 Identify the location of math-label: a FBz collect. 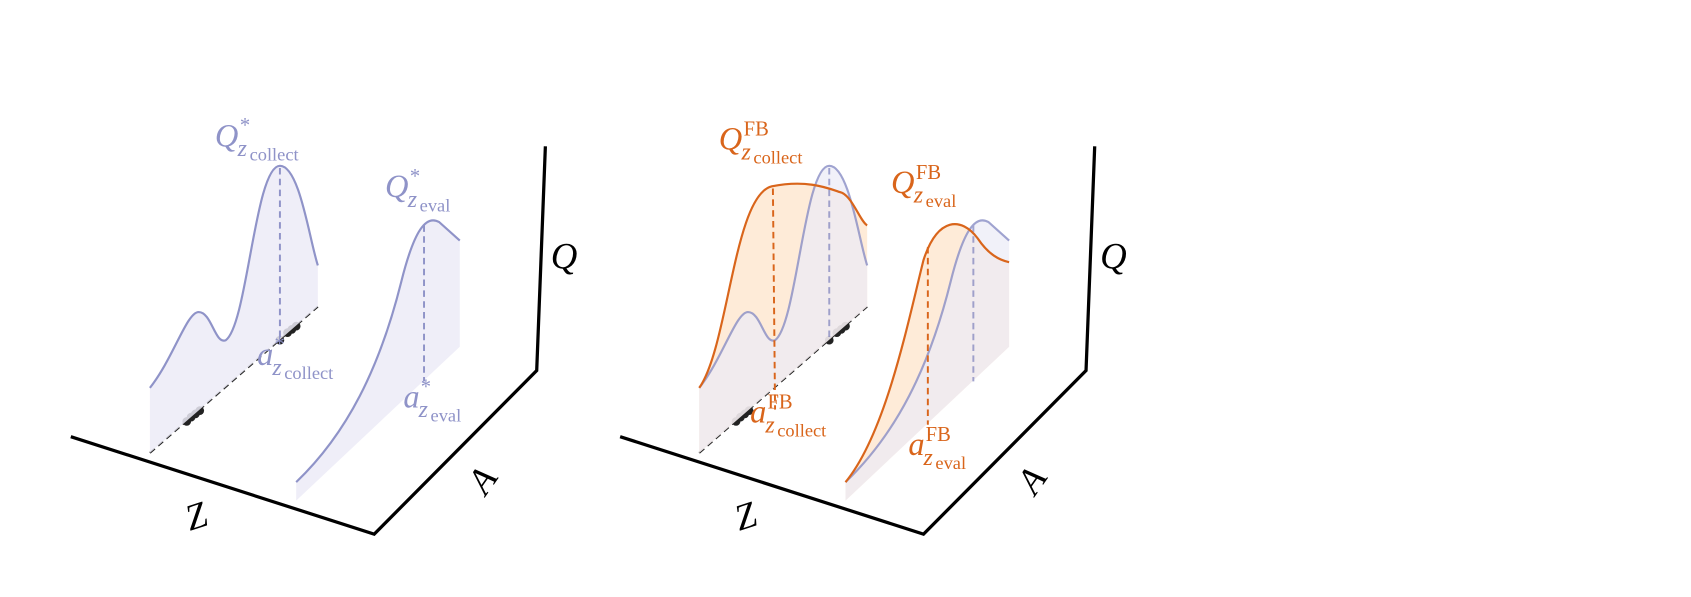
(788, 415).